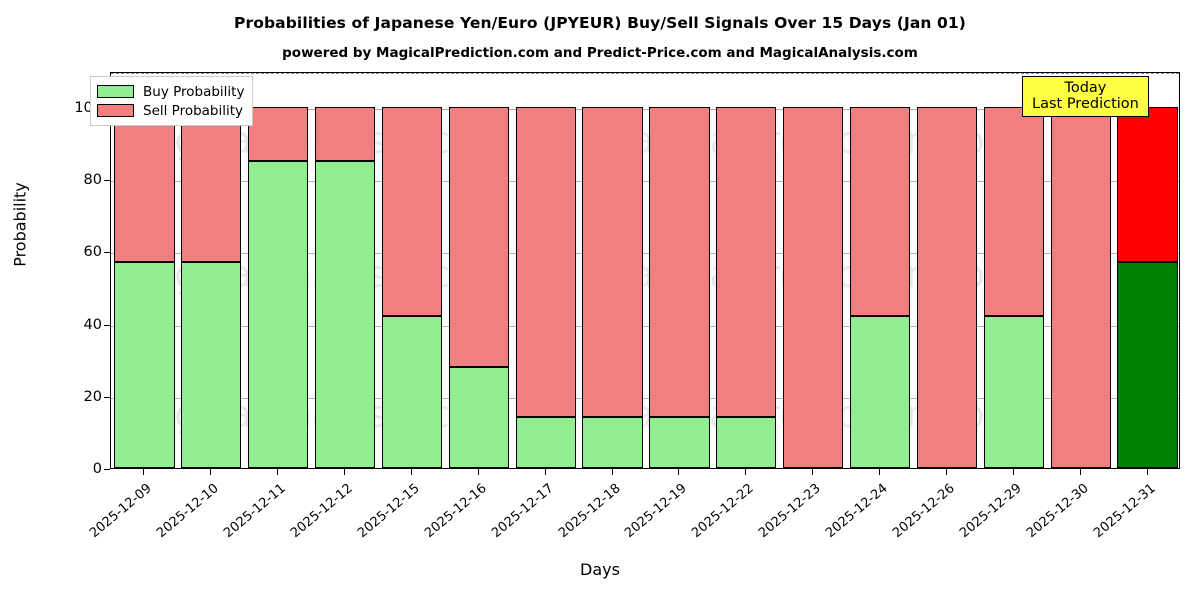 The image size is (1200, 600). Describe the element at coordinates (20, 224) in the screenshot. I see `y-axis-label: Probability` at that location.